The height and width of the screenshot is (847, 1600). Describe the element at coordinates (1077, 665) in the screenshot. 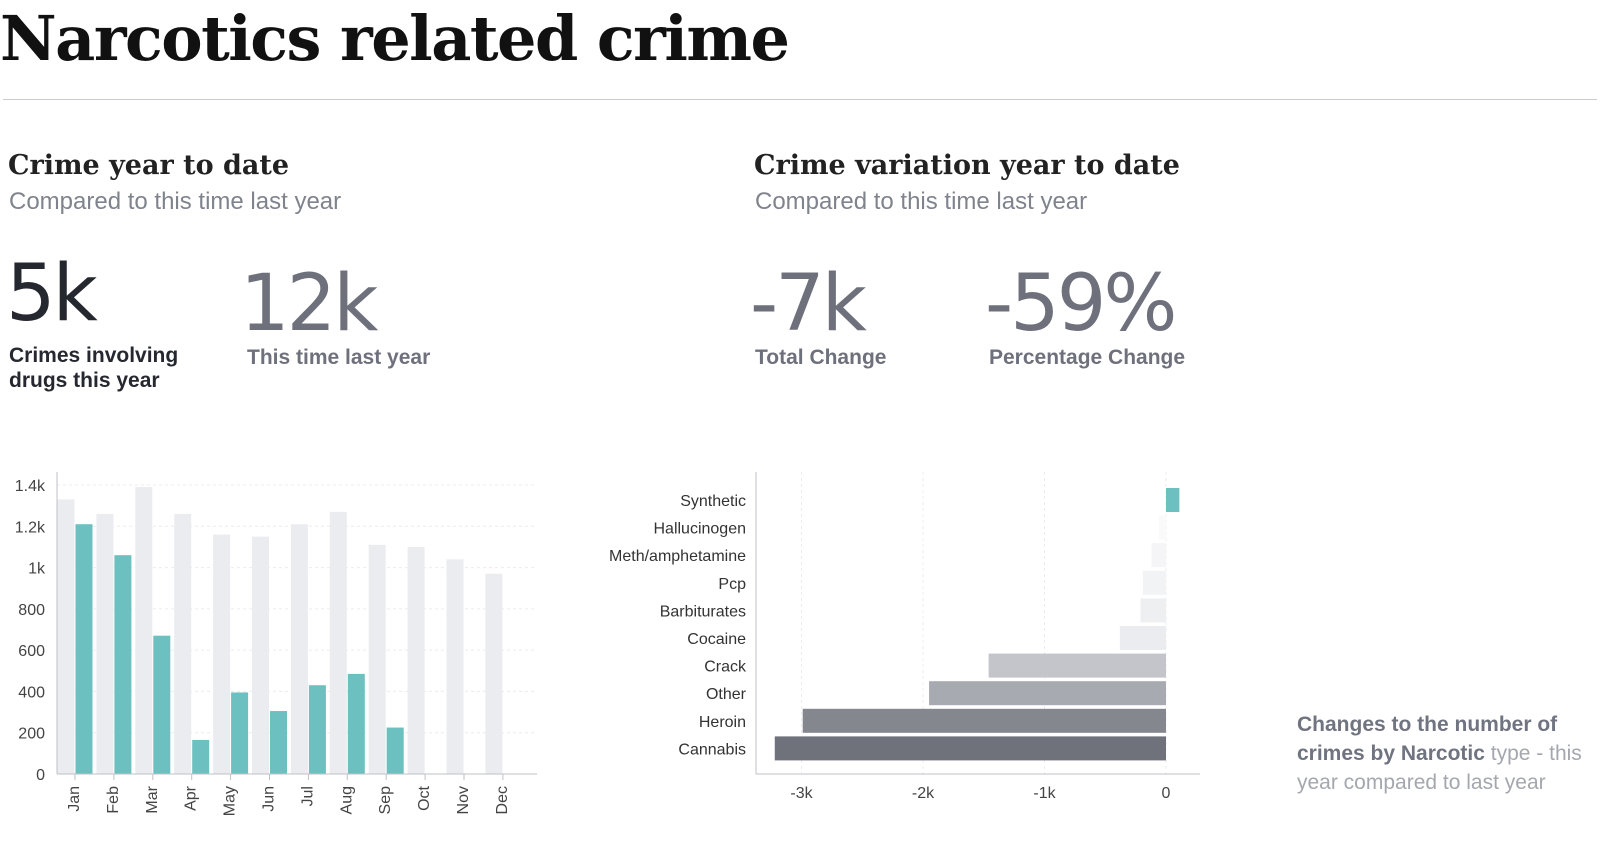

I see `bar-crack` at that location.